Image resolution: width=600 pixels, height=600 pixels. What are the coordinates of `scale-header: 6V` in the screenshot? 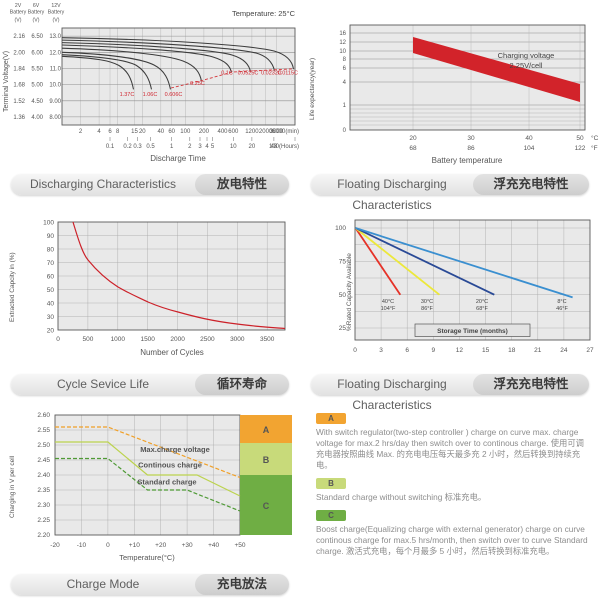 It's located at (36, 6).